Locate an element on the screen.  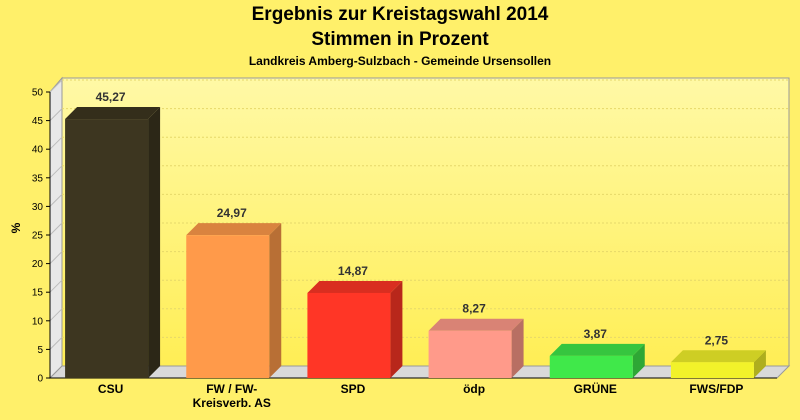
y-tick-label: 20 is located at coordinates (38, 264).